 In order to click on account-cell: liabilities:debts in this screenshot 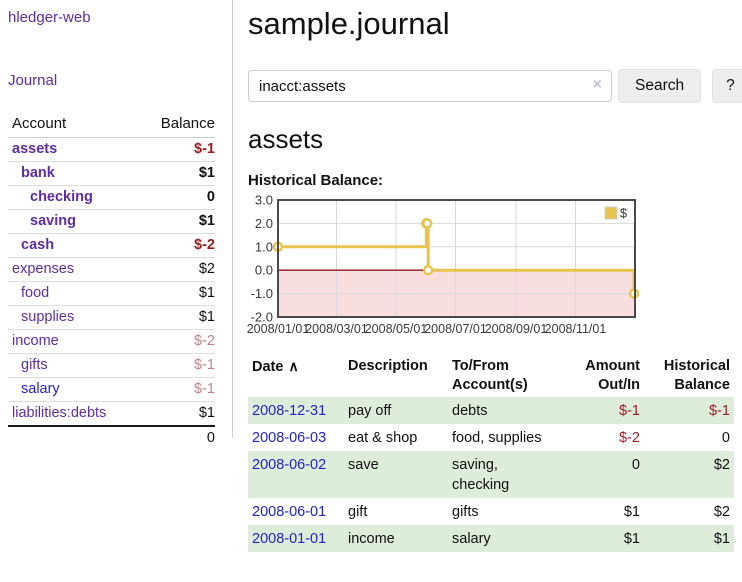, I will do `click(73, 414)`.